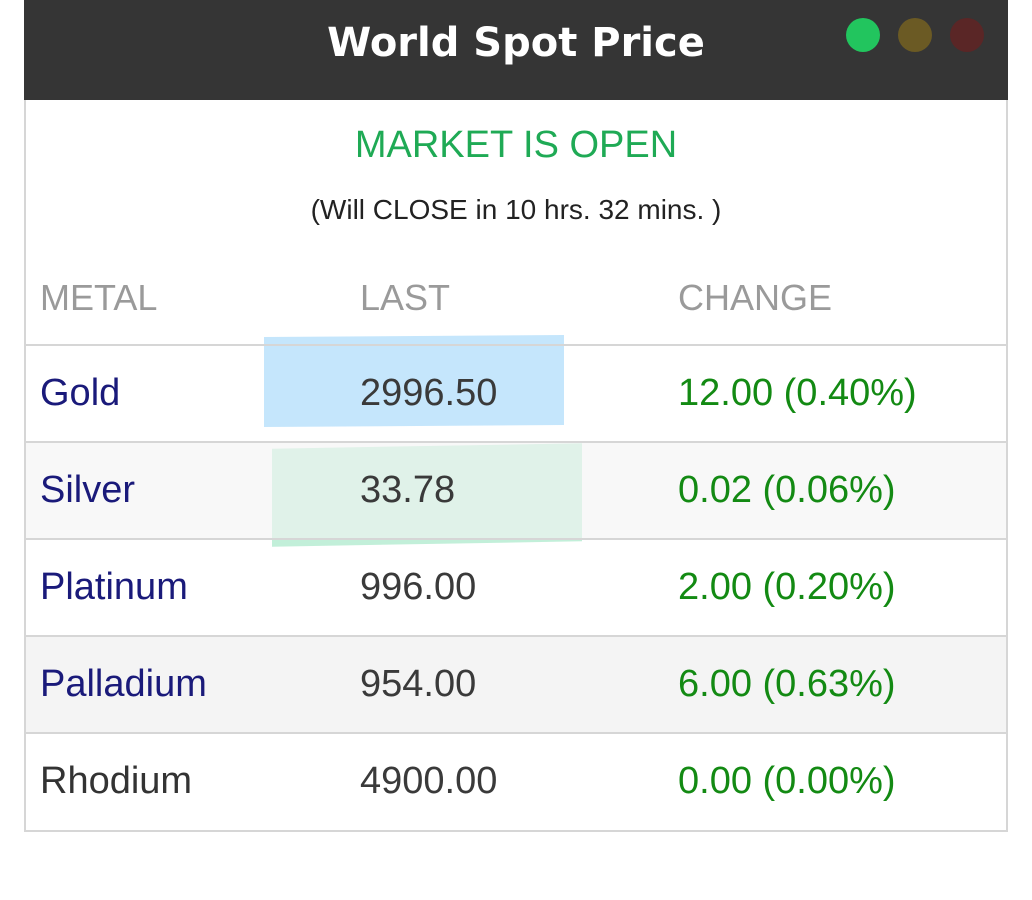 This screenshot has height=900, width=1032. I want to click on table-row-rhodium: Rhodium 4900.00 0.00 (0.00%), so click(516, 780).